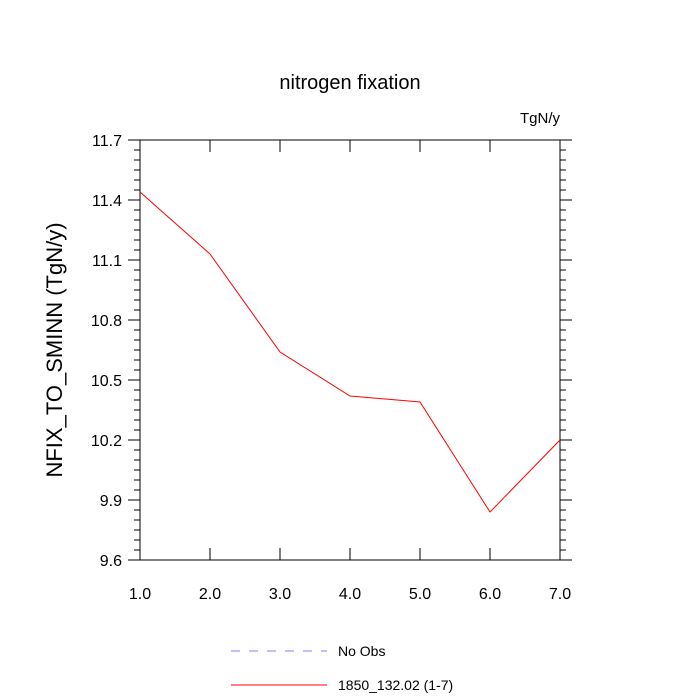 The height and width of the screenshot is (700, 700). I want to click on x-tick-label: 3.0, so click(280, 594).